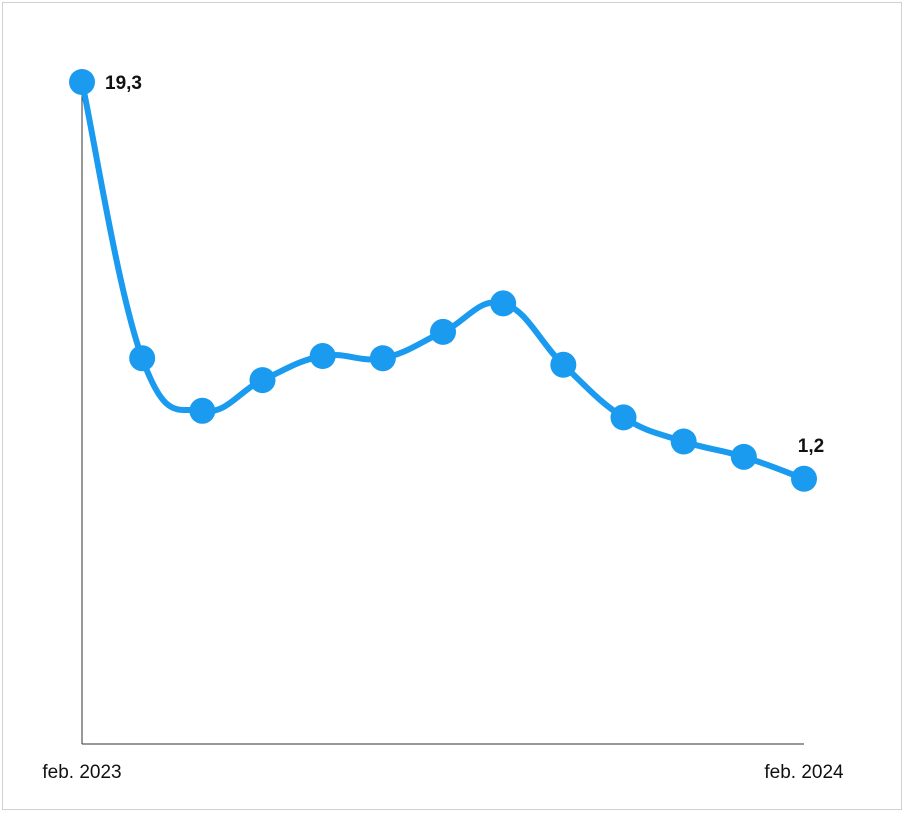 The height and width of the screenshot is (814, 906). I want to click on x-tick-label-start: feb. 2023, so click(81, 772).